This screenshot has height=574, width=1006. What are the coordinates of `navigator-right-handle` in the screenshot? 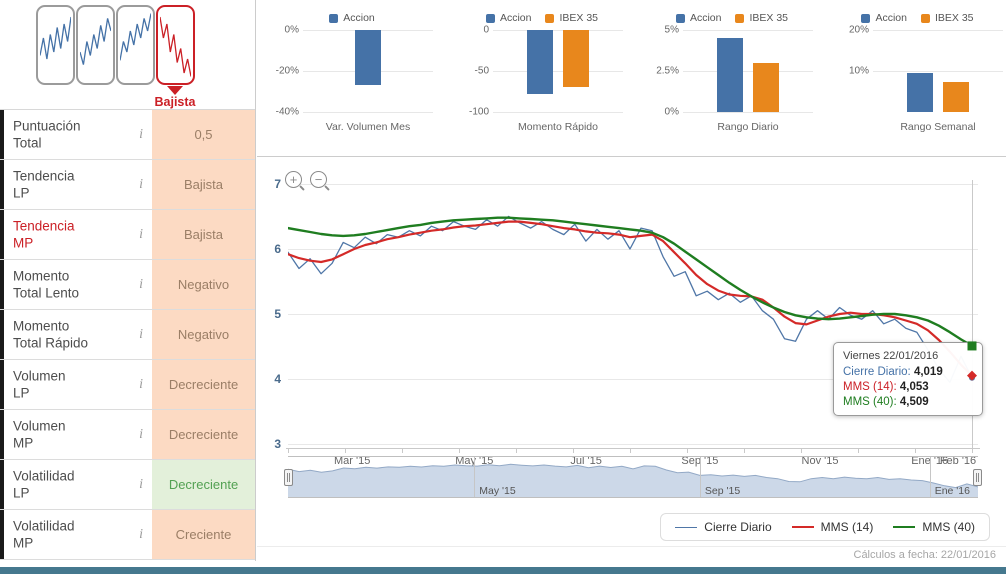 It's located at (977, 477).